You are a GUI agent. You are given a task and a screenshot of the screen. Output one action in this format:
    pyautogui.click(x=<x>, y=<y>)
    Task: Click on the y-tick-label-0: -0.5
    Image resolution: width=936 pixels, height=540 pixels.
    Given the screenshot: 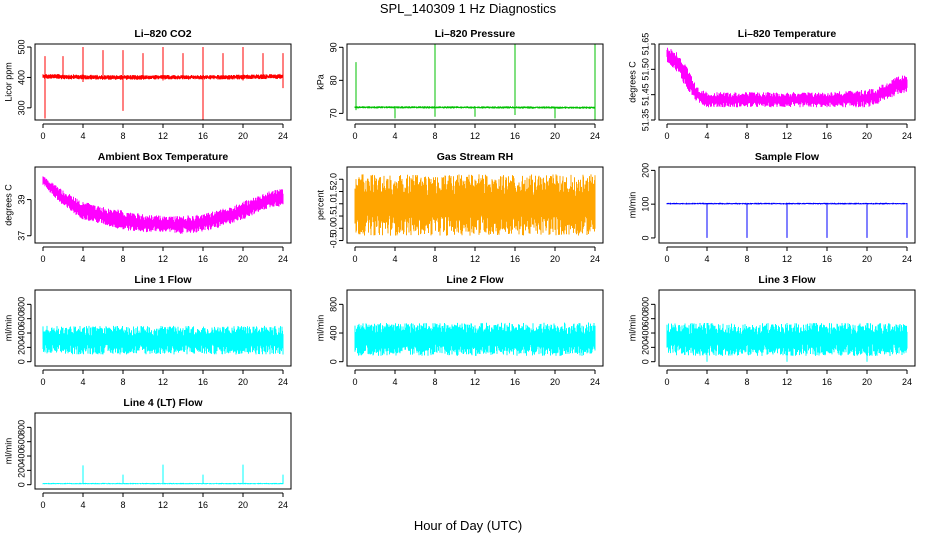 What is the action you would take?
    pyautogui.click(x=333, y=241)
    